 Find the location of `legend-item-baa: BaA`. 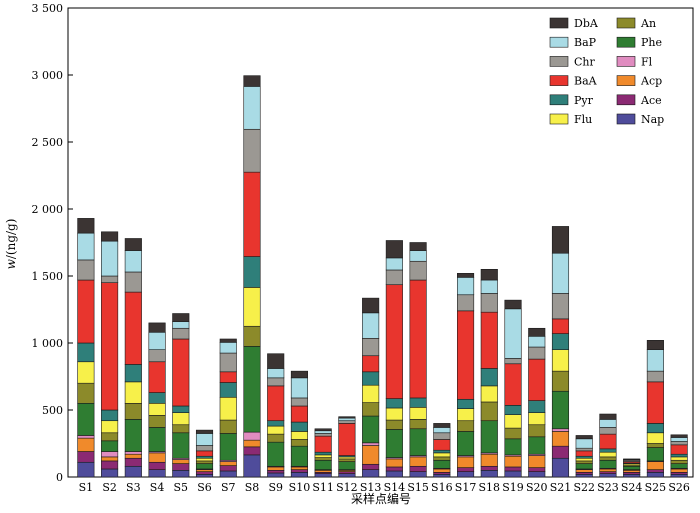

legend-item-baa: BaA is located at coordinates (573, 81).